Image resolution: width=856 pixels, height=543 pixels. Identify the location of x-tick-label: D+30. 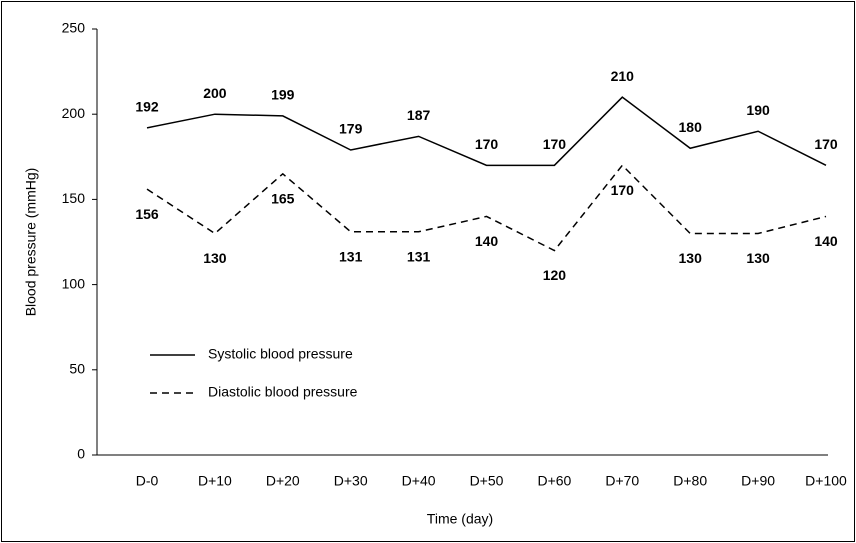
(351, 481).